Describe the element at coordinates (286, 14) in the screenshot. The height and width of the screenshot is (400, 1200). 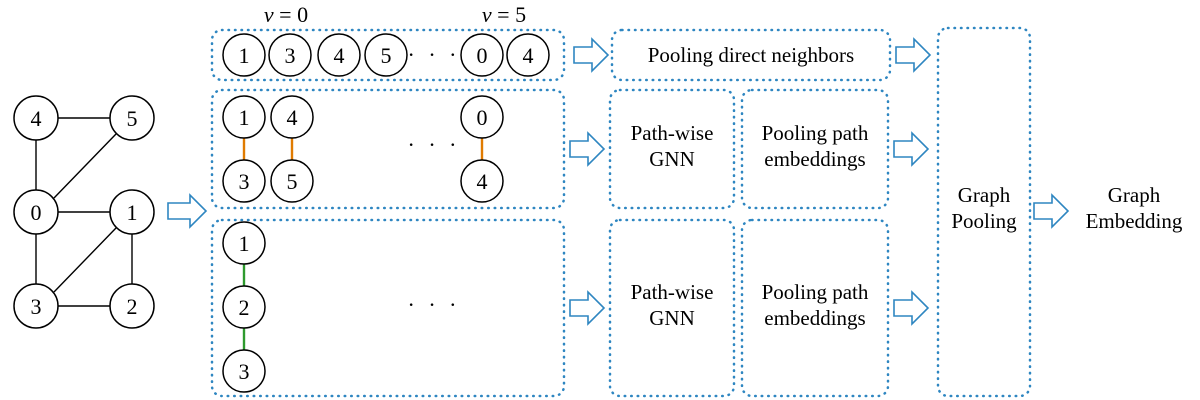
I see `v-label-left: v = 0` at that location.